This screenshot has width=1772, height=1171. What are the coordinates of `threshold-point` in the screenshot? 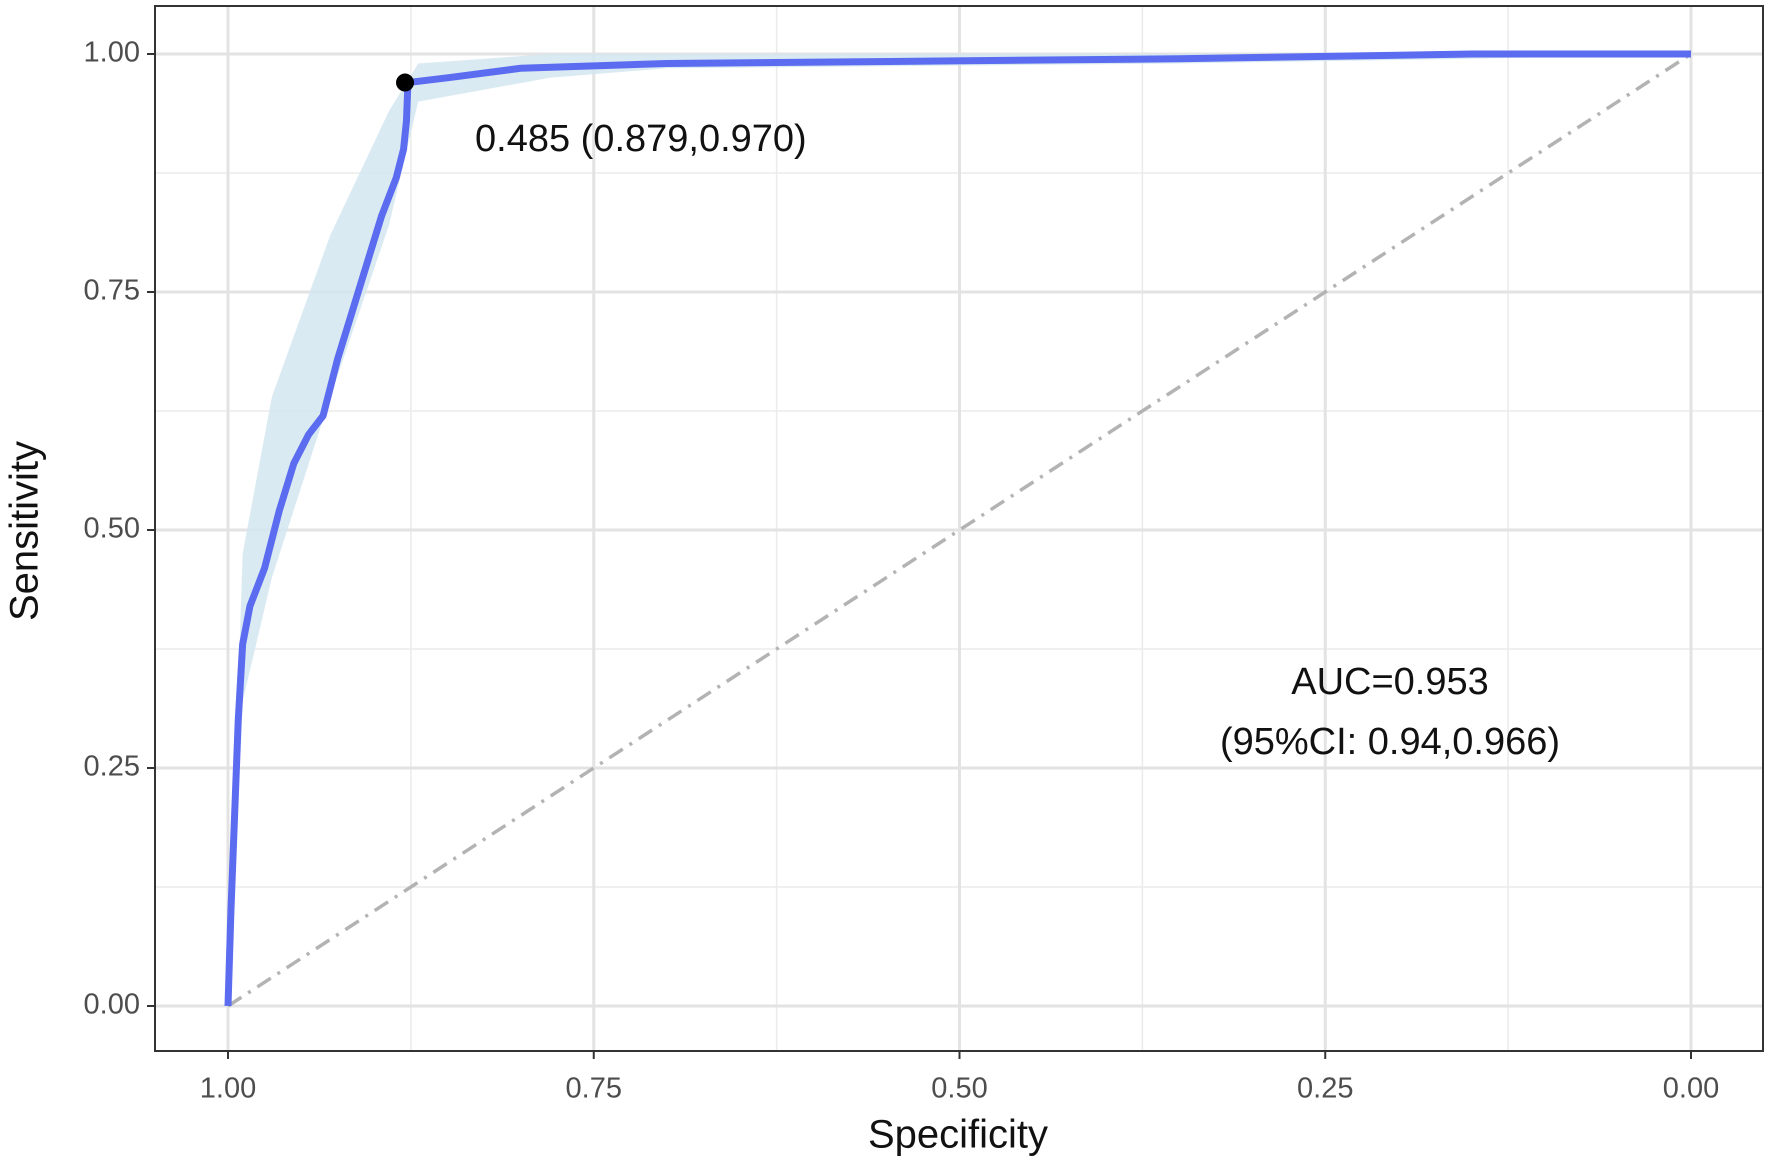 It's located at (405, 82).